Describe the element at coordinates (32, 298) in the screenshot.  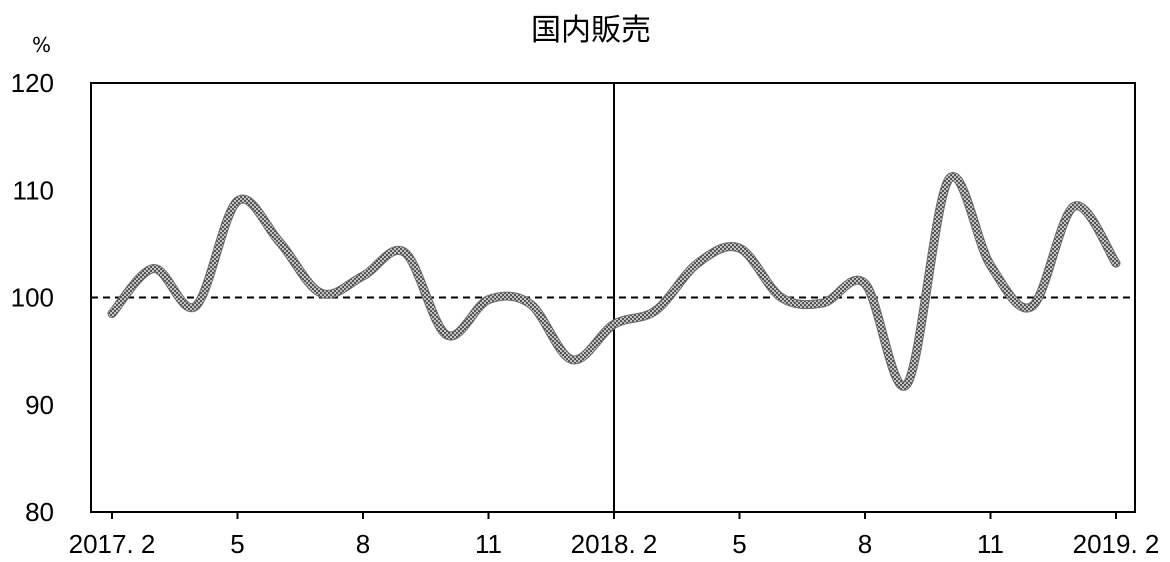
I see `y-tick-label: 100` at that location.